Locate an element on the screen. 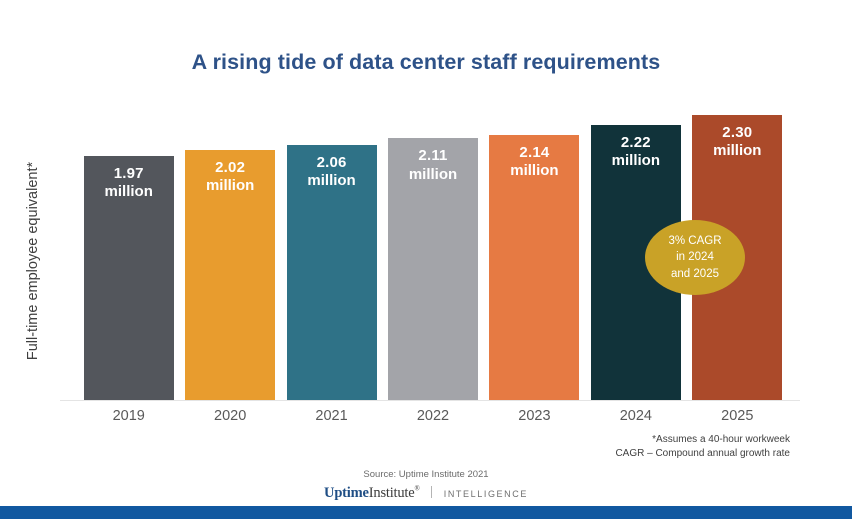 Image resolution: width=852 pixels, height=519 pixels. bar-unit-label-2022: million is located at coordinates (433, 174).